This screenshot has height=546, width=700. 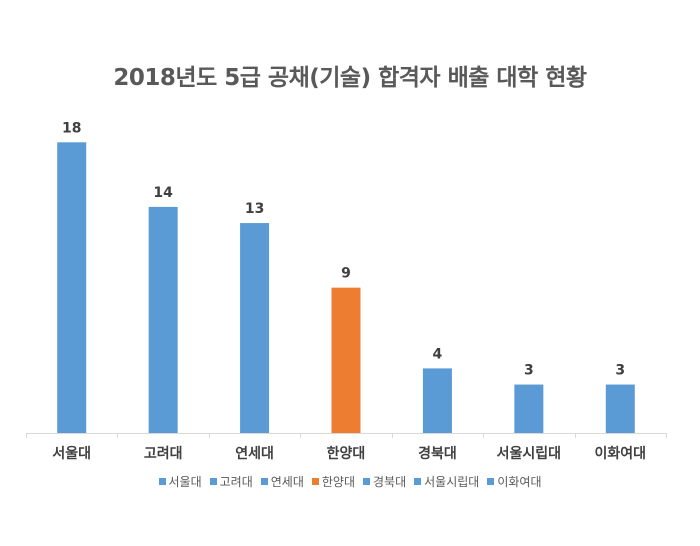 What do you see at coordinates (338, 482) in the screenshot?
I see `legend-label: 한양대` at bounding box center [338, 482].